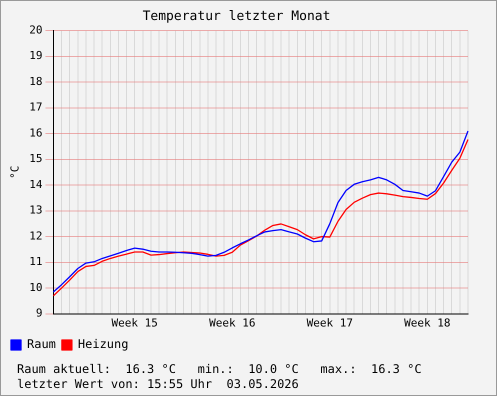 This screenshot has width=497, height=396. Describe the element at coordinates (35, 159) in the screenshot. I see `y-tick-label: 15` at that location.